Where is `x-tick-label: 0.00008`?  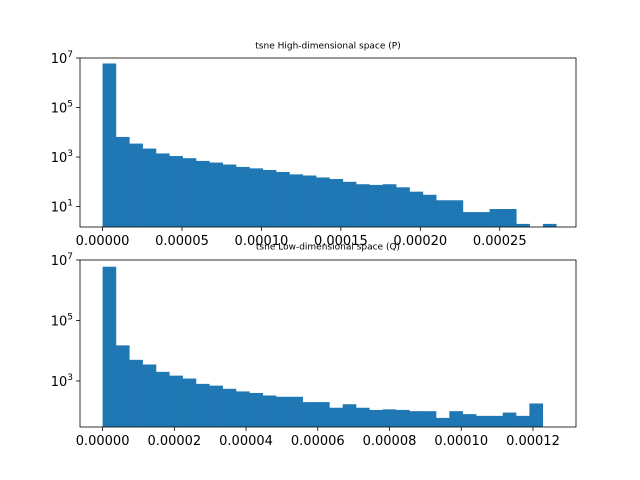
x-tick-label: 0.00008 is located at coordinates (390, 441).